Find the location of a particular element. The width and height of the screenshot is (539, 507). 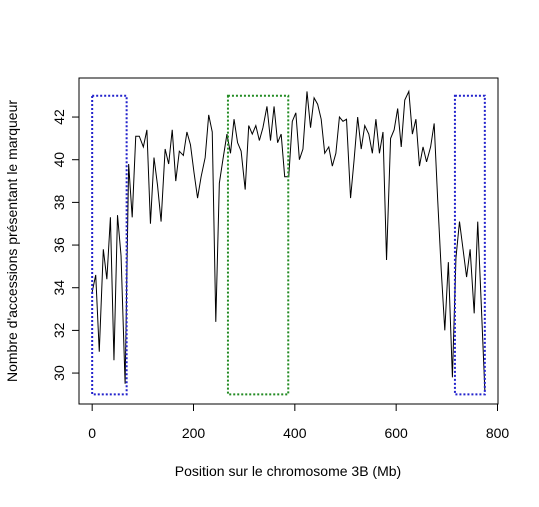

y-tick-label: 40 is located at coordinates (59, 160).